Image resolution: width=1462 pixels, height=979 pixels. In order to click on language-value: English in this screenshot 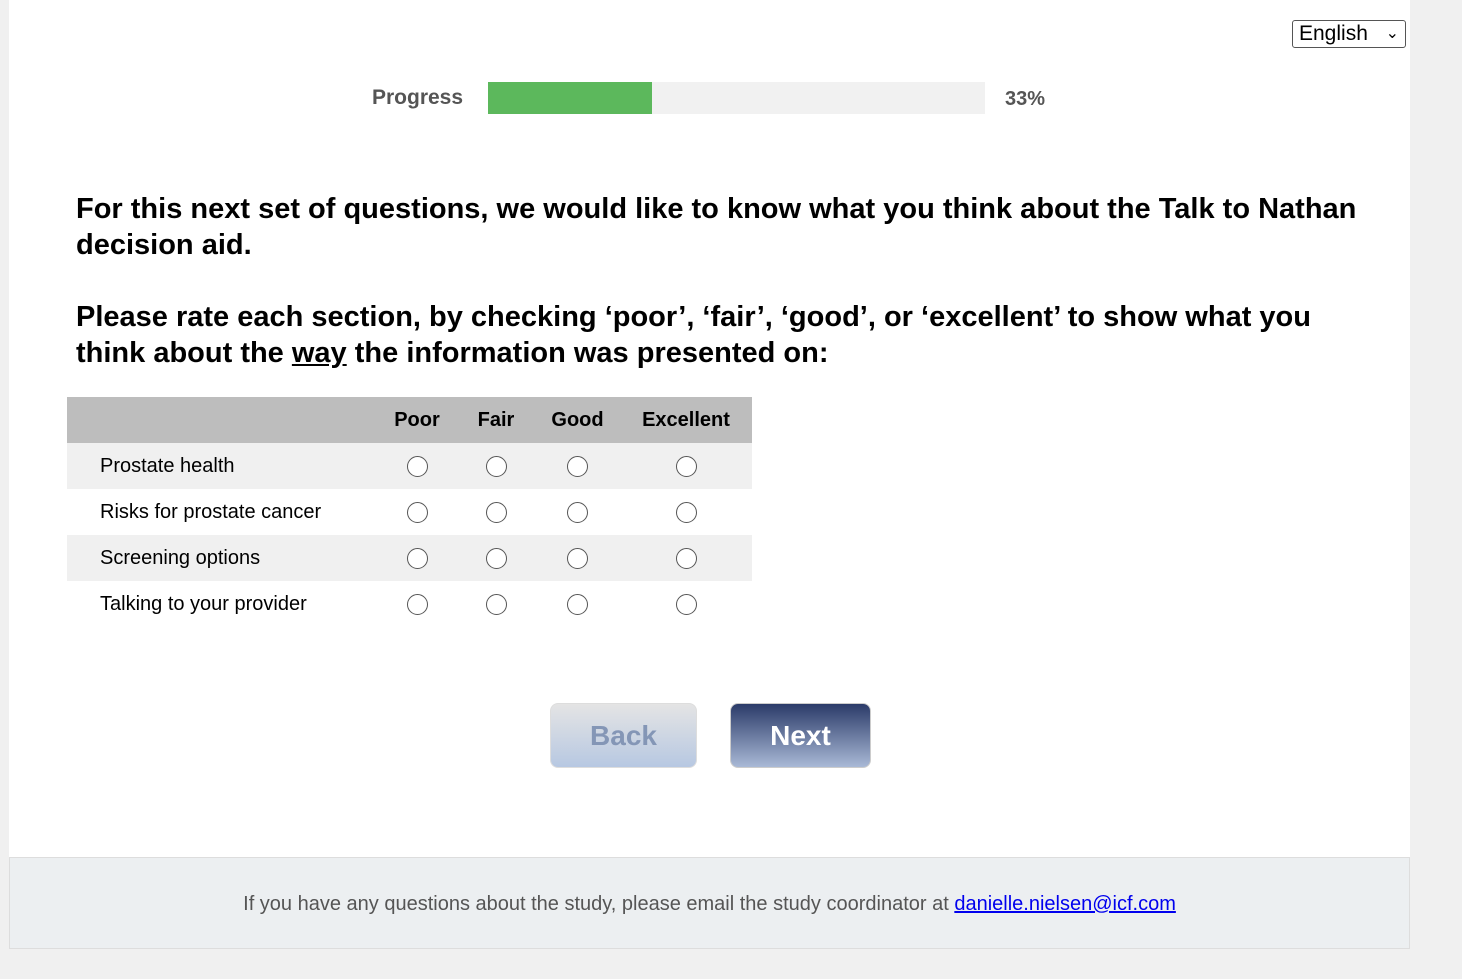, I will do `click(1333, 33)`.